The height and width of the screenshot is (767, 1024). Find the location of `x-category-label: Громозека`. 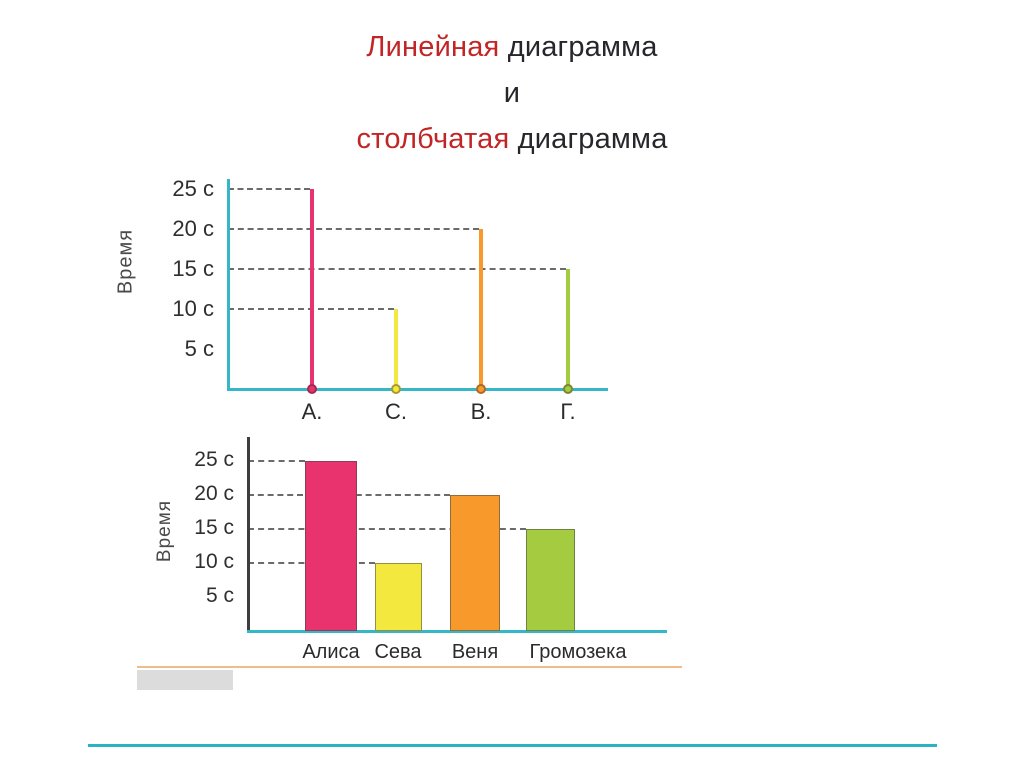

x-category-label: Громозека is located at coordinates (578, 652).